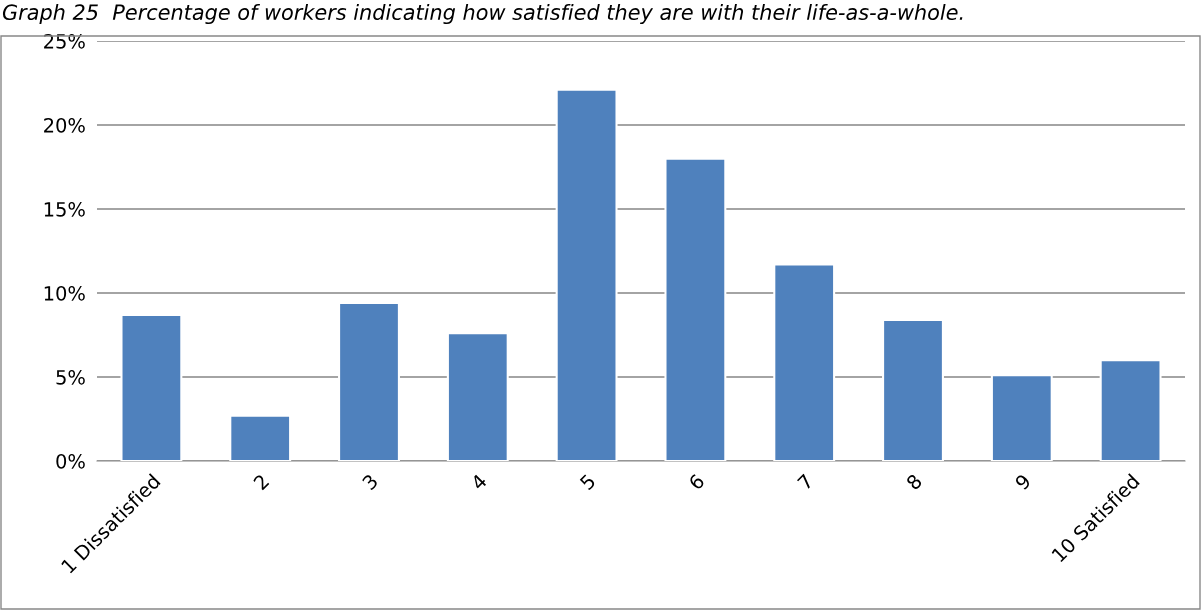  I want to click on x-tick-label: 5, so click(588, 482).